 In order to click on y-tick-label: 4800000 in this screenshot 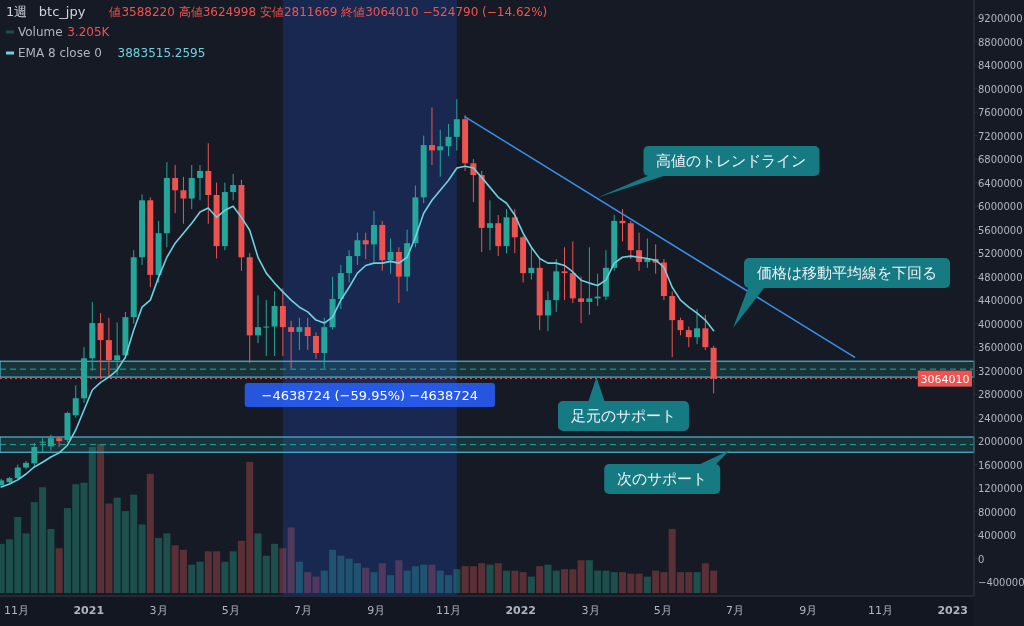, I will do `click(1000, 277)`.